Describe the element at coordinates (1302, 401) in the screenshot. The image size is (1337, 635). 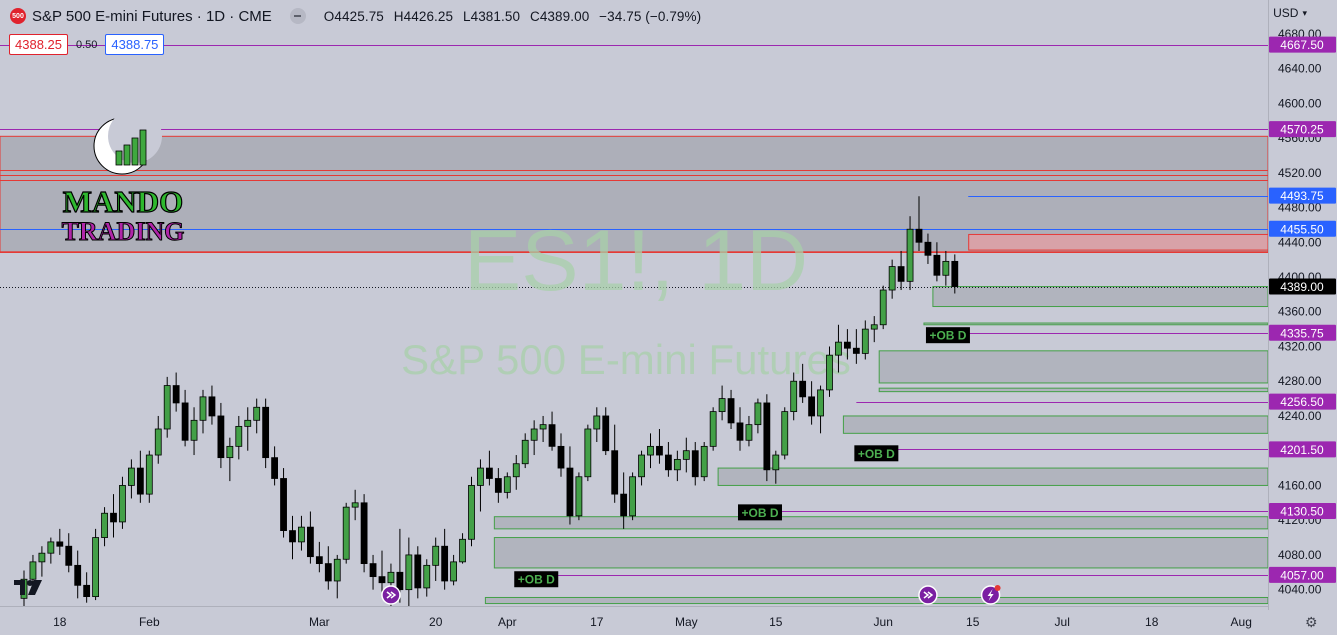
I see `price-label: 4256.50` at that location.